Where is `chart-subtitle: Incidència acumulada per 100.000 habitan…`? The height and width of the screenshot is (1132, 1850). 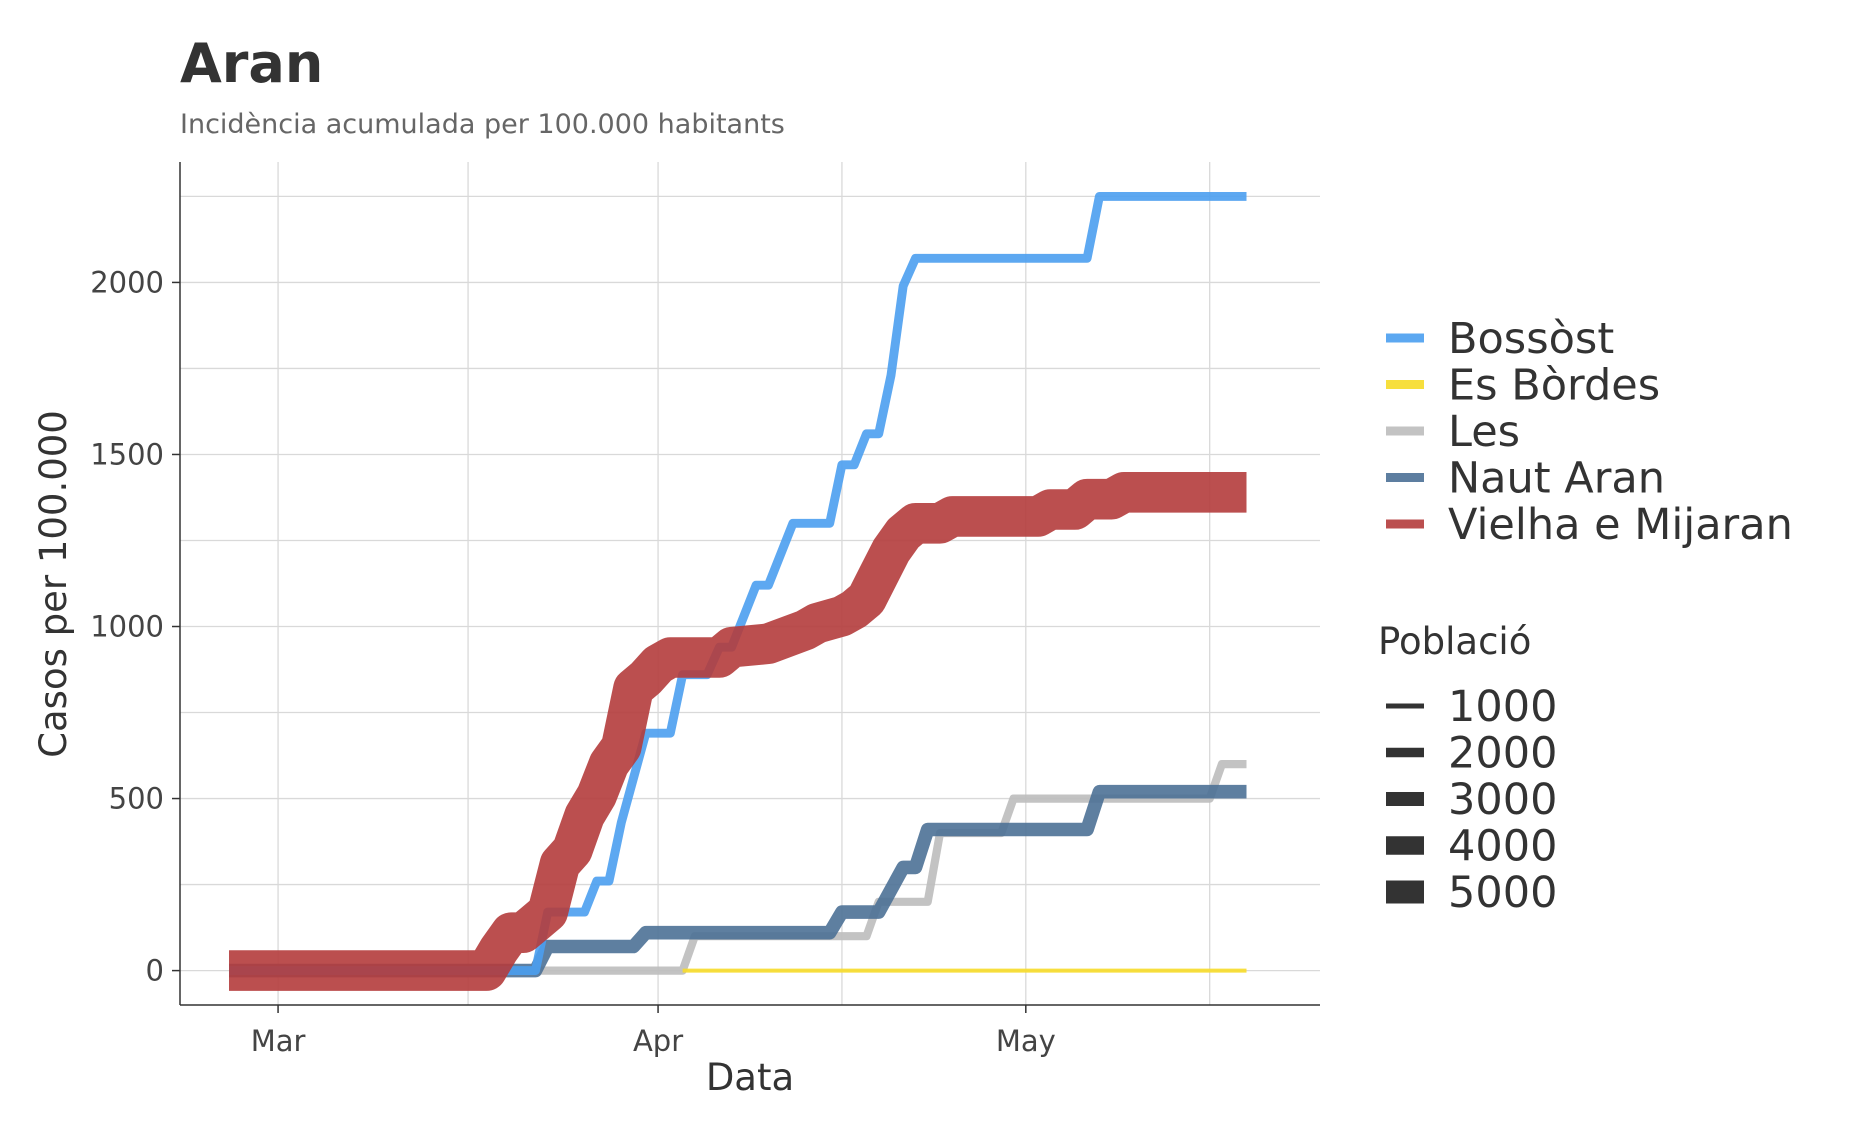
chart-subtitle: Incidència acumulada per 100.000 habitan… is located at coordinates (482, 124).